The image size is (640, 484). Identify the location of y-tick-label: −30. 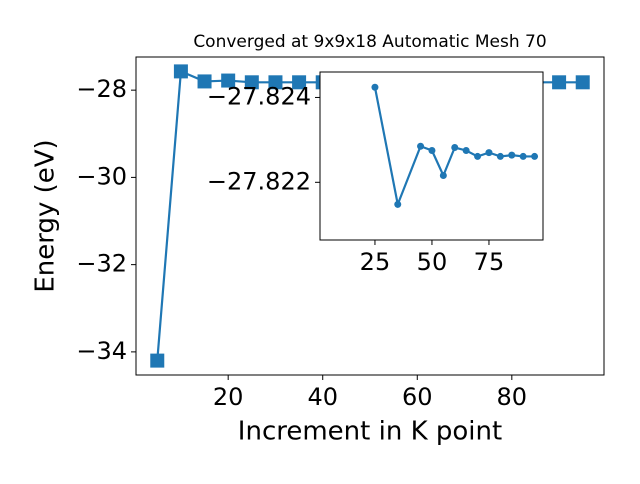
(101, 176).